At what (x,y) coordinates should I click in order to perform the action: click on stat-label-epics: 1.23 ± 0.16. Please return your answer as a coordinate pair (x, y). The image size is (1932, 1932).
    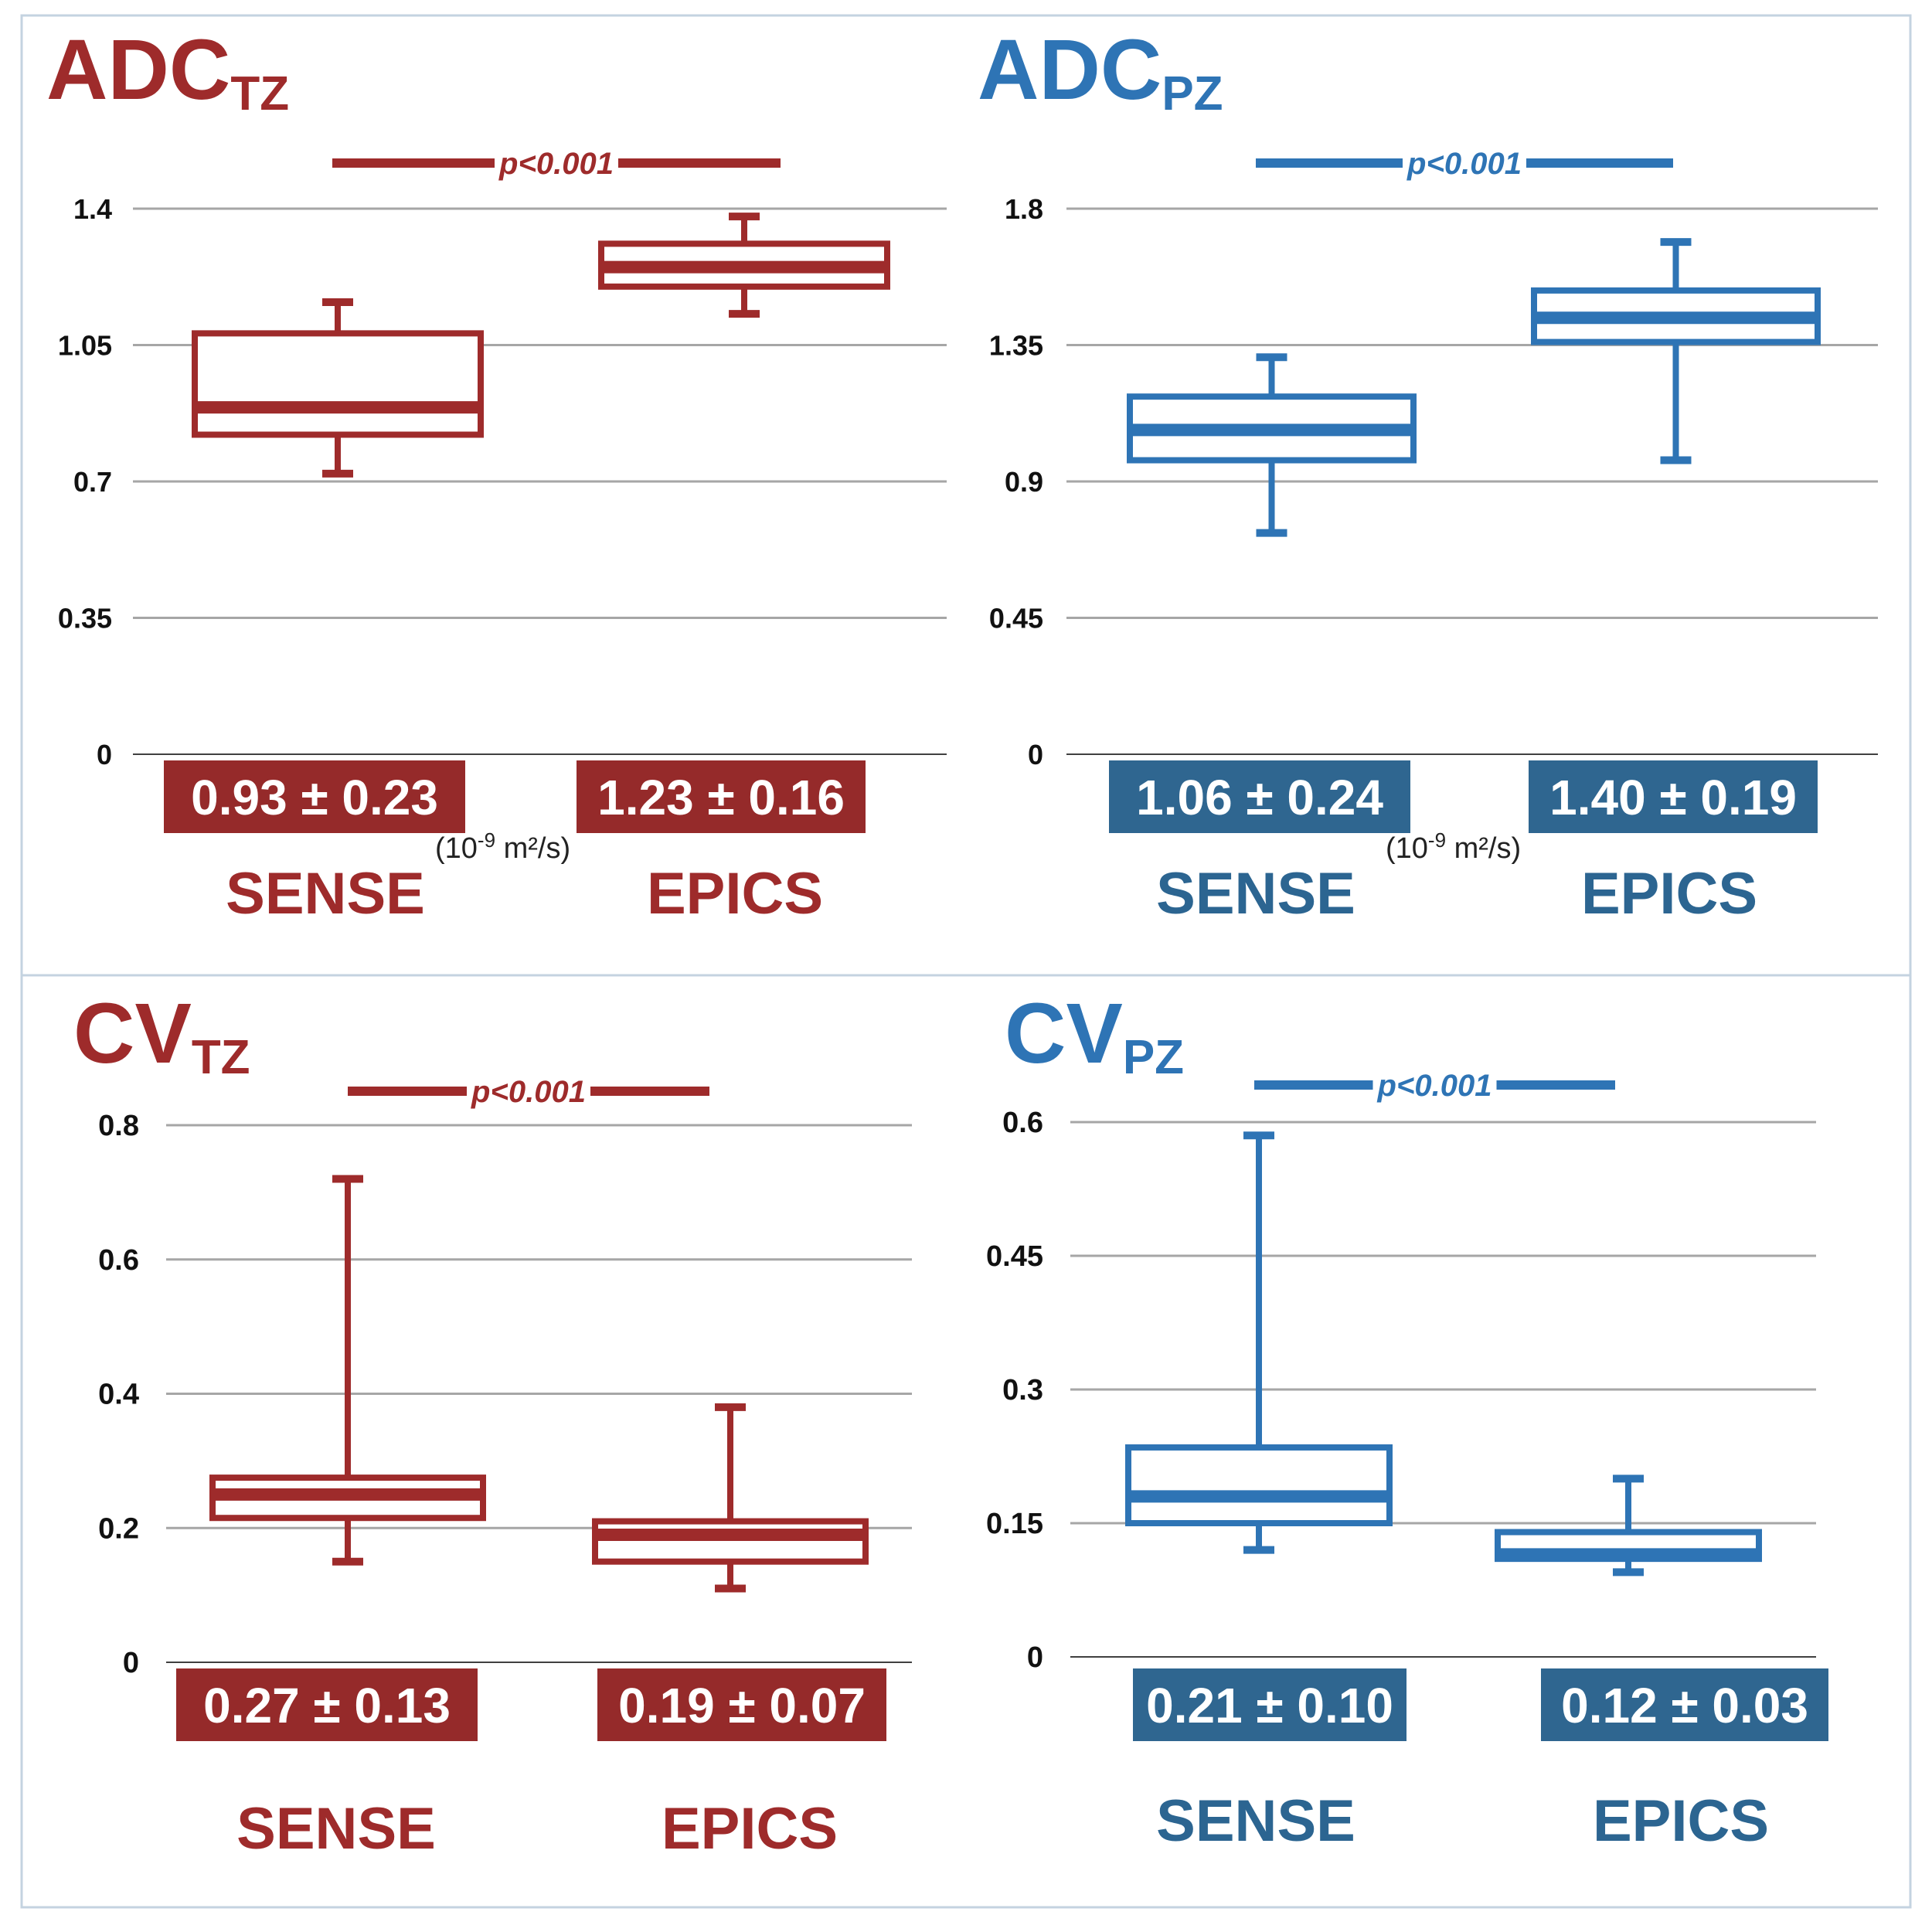
    Looking at the image, I should click on (721, 798).